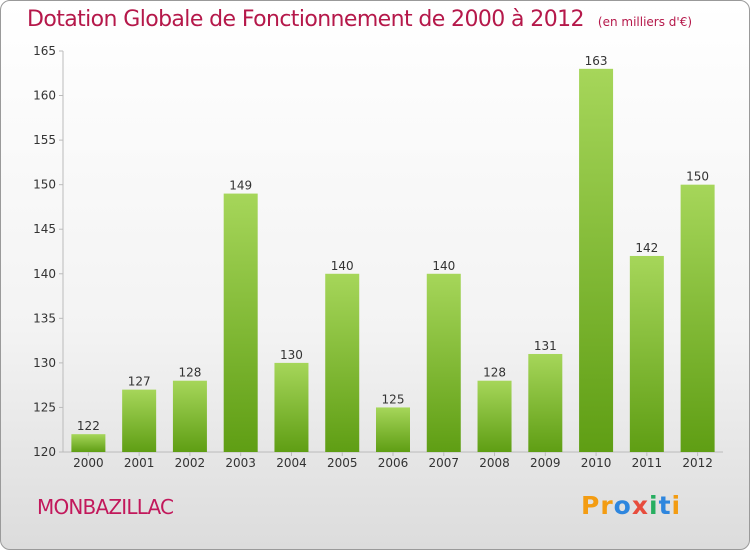 The height and width of the screenshot is (550, 750). What do you see at coordinates (596, 260) in the screenshot?
I see `bar-2010` at bounding box center [596, 260].